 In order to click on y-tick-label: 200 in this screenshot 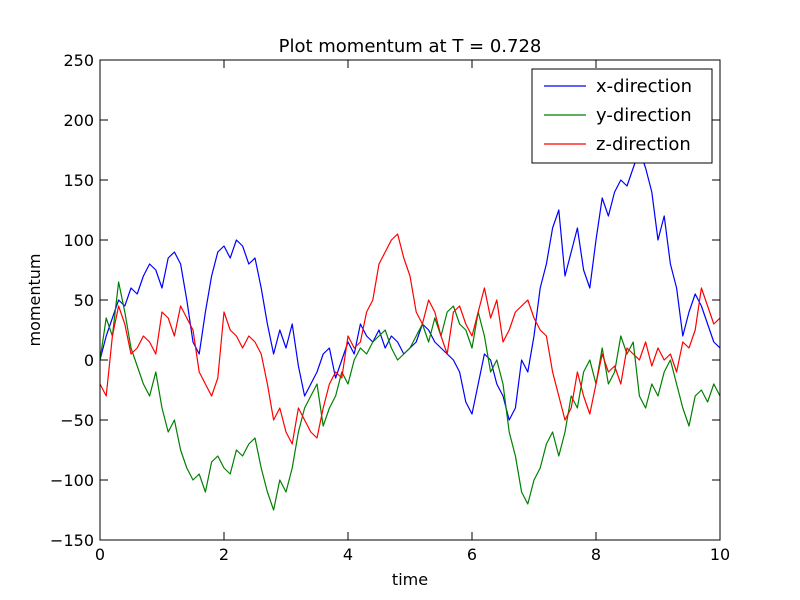, I will do `click(78, 120)`.